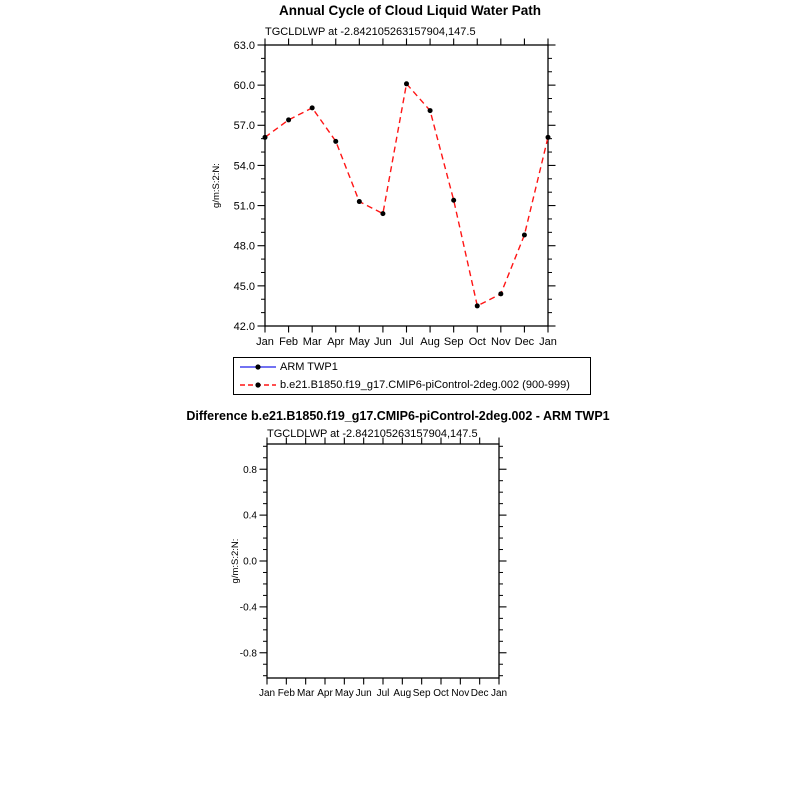  I want to click on legend-line-solid-icon, so click(258, 367).